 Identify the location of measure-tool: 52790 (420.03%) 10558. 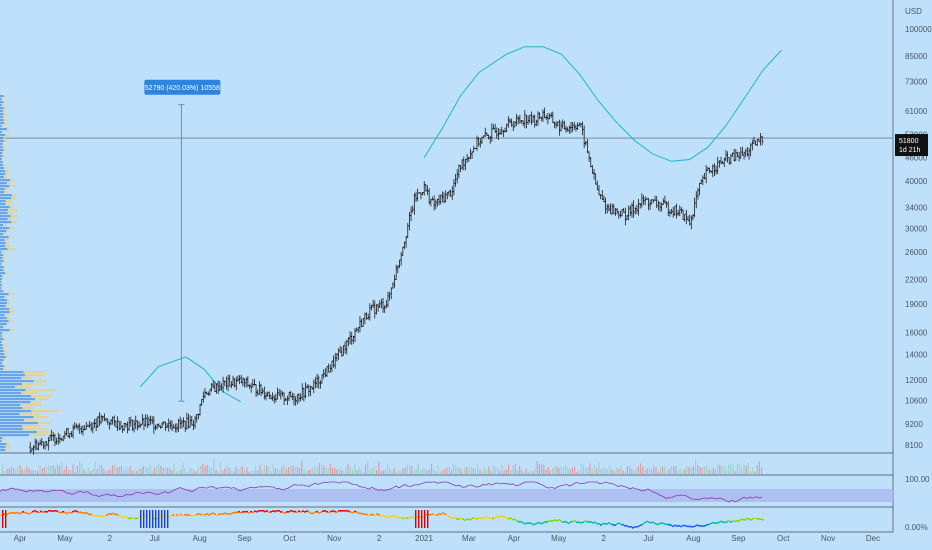
(182, 240).